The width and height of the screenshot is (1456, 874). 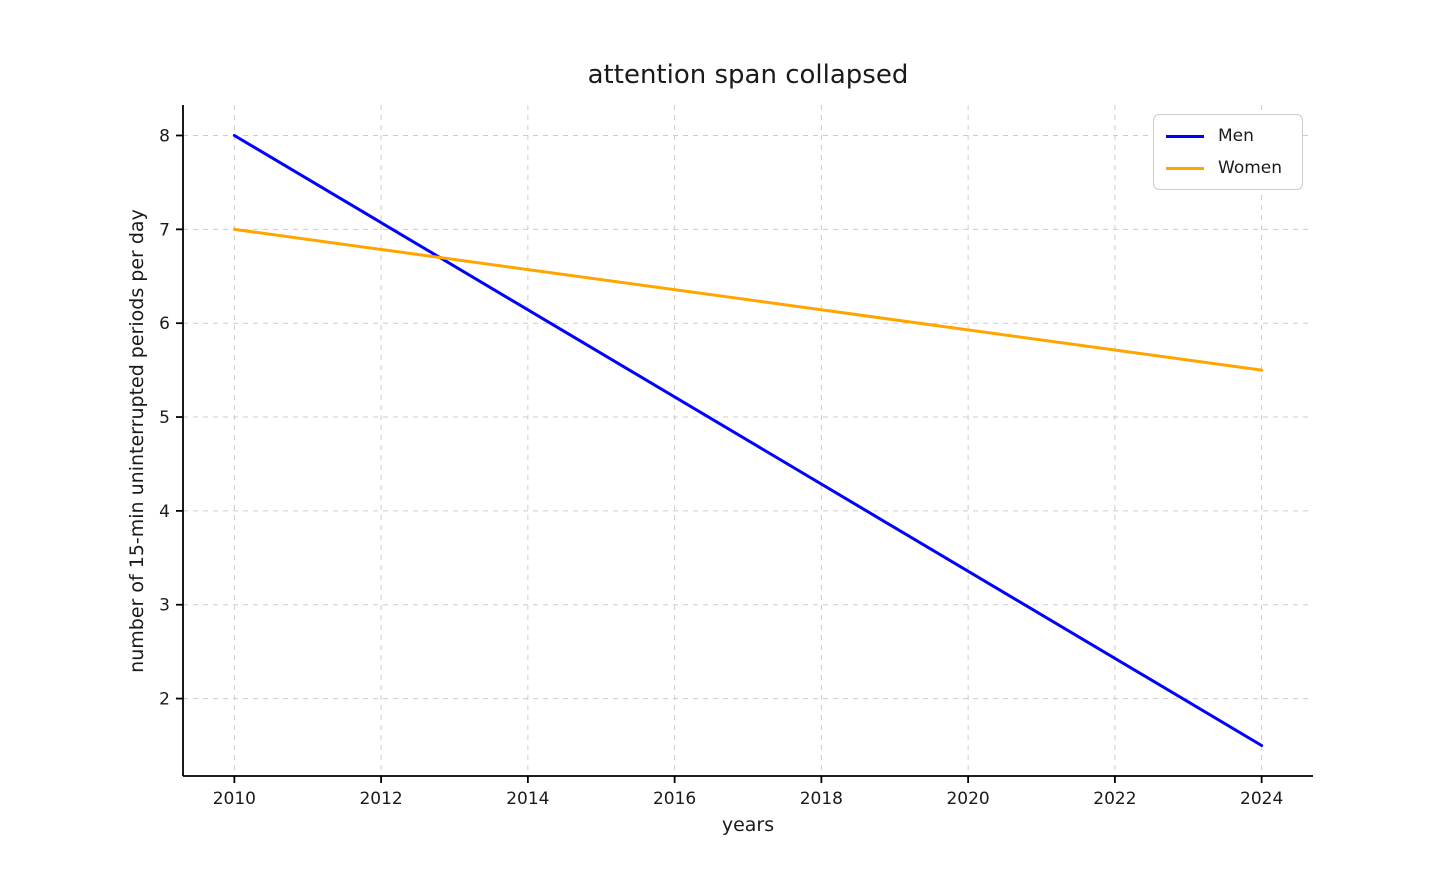 I want to click on y-tick-label: 3, so click(x=164, y=606).